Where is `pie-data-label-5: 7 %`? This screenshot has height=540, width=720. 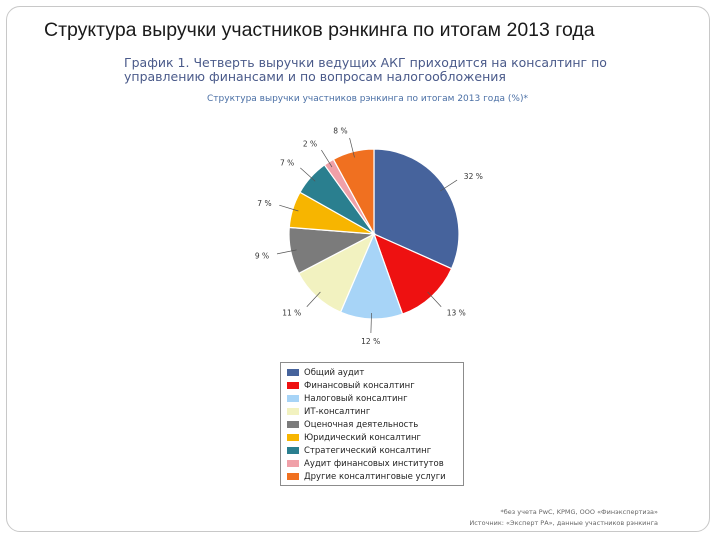 pie-data-label-5: 7 % is located at coordinates (264, 203).